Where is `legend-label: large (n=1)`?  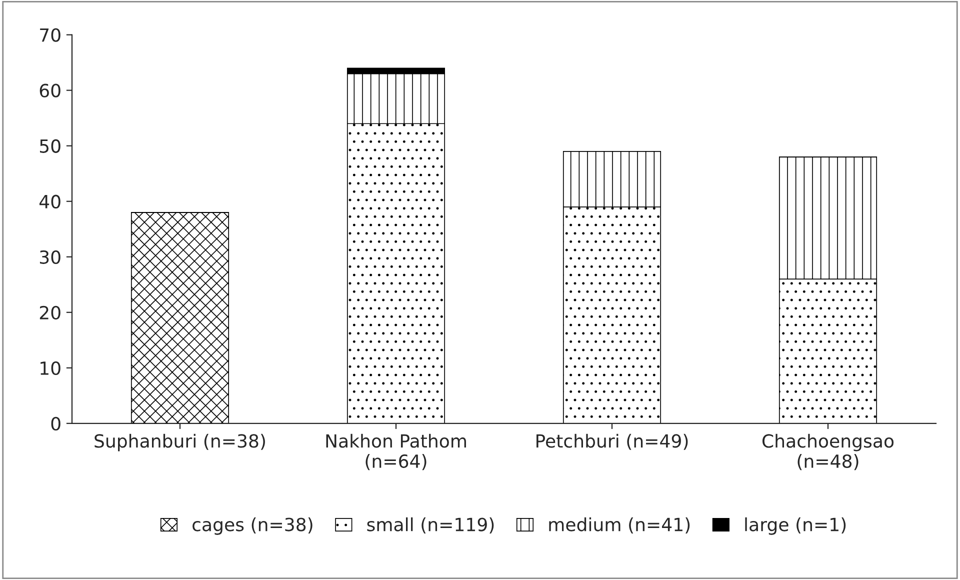 legend-label: large (n=1) is located at coordinates (795, 526).